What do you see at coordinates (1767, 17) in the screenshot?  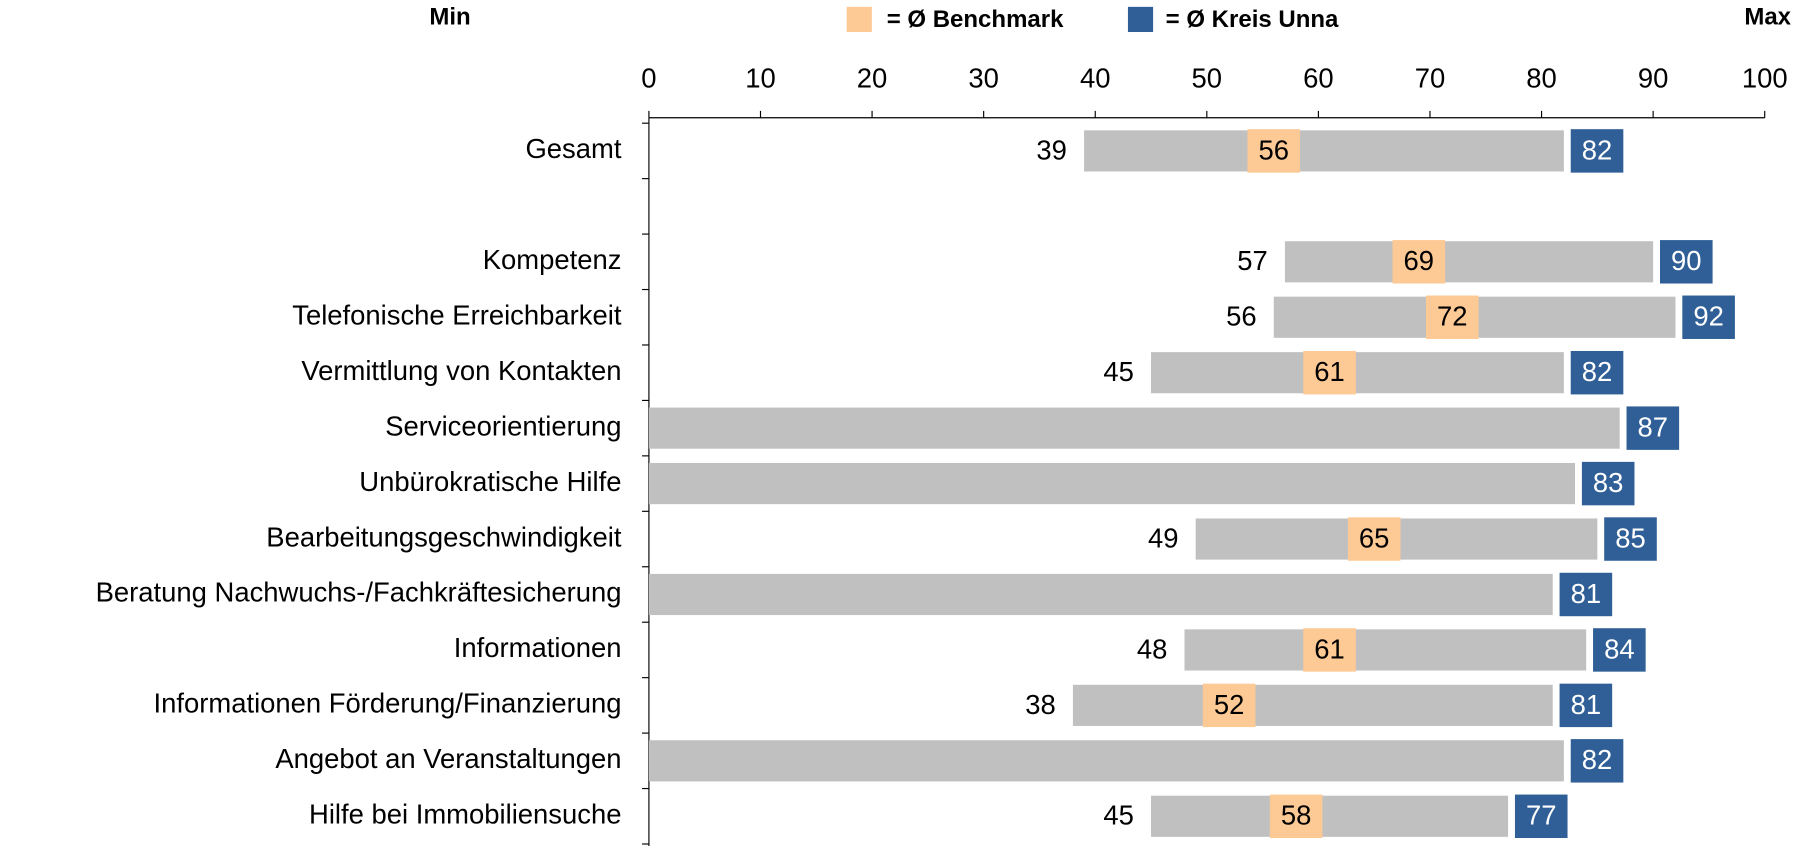 I see `max-header: Max` at bounding box center [1767, 17].